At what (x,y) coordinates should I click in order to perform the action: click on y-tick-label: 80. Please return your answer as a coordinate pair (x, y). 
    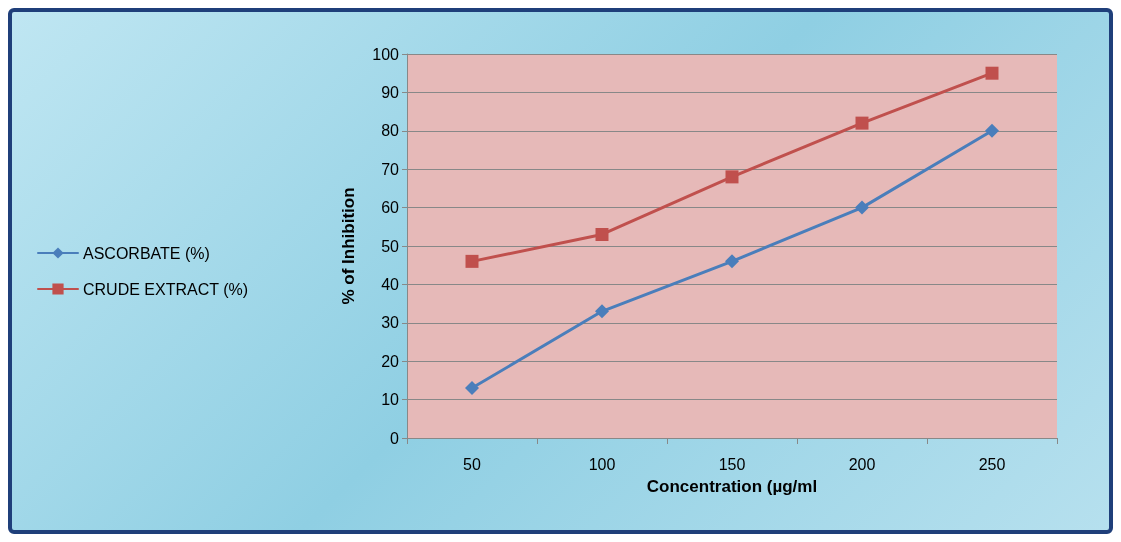
    Looking at the image, I should click on (390, 131).